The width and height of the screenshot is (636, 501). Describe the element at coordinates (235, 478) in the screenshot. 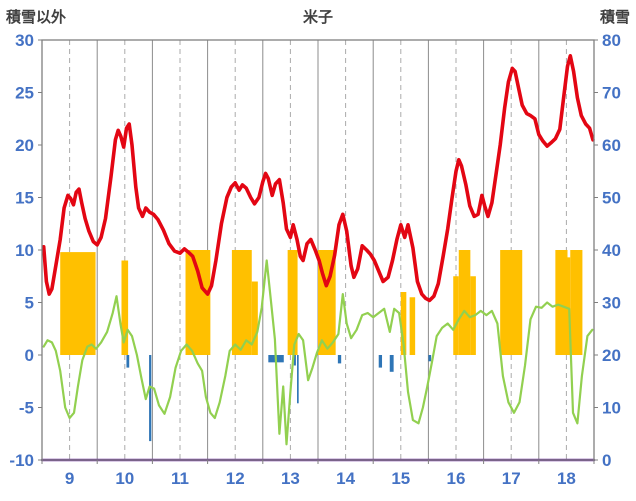

I see `x-axis-label: 12` at that location.